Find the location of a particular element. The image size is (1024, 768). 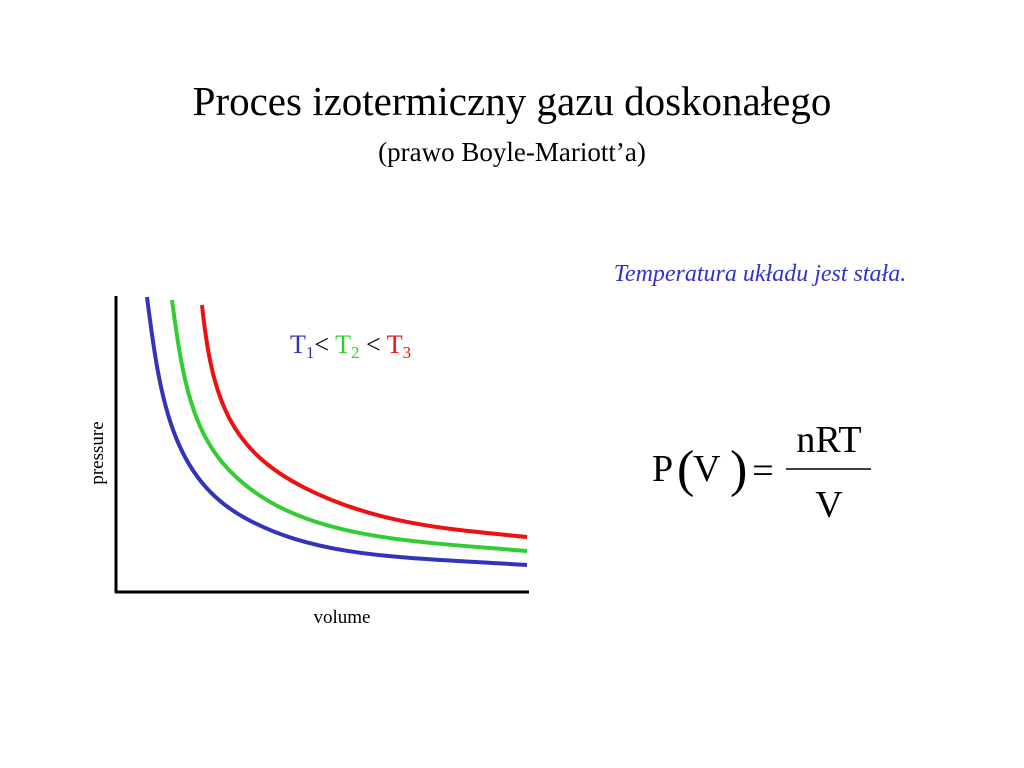

equation-denominator: V is located at coordinates (829, 505).